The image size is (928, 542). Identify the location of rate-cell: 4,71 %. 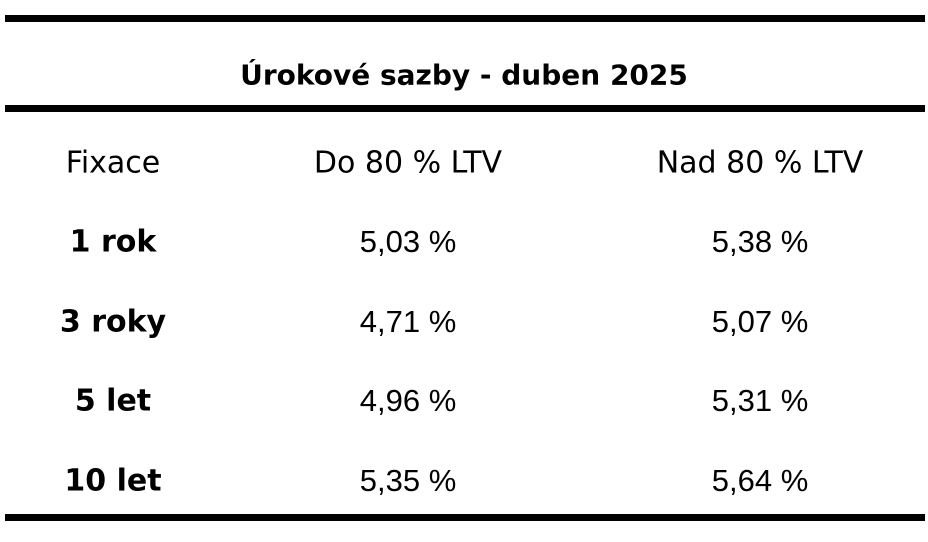
(408, 321).